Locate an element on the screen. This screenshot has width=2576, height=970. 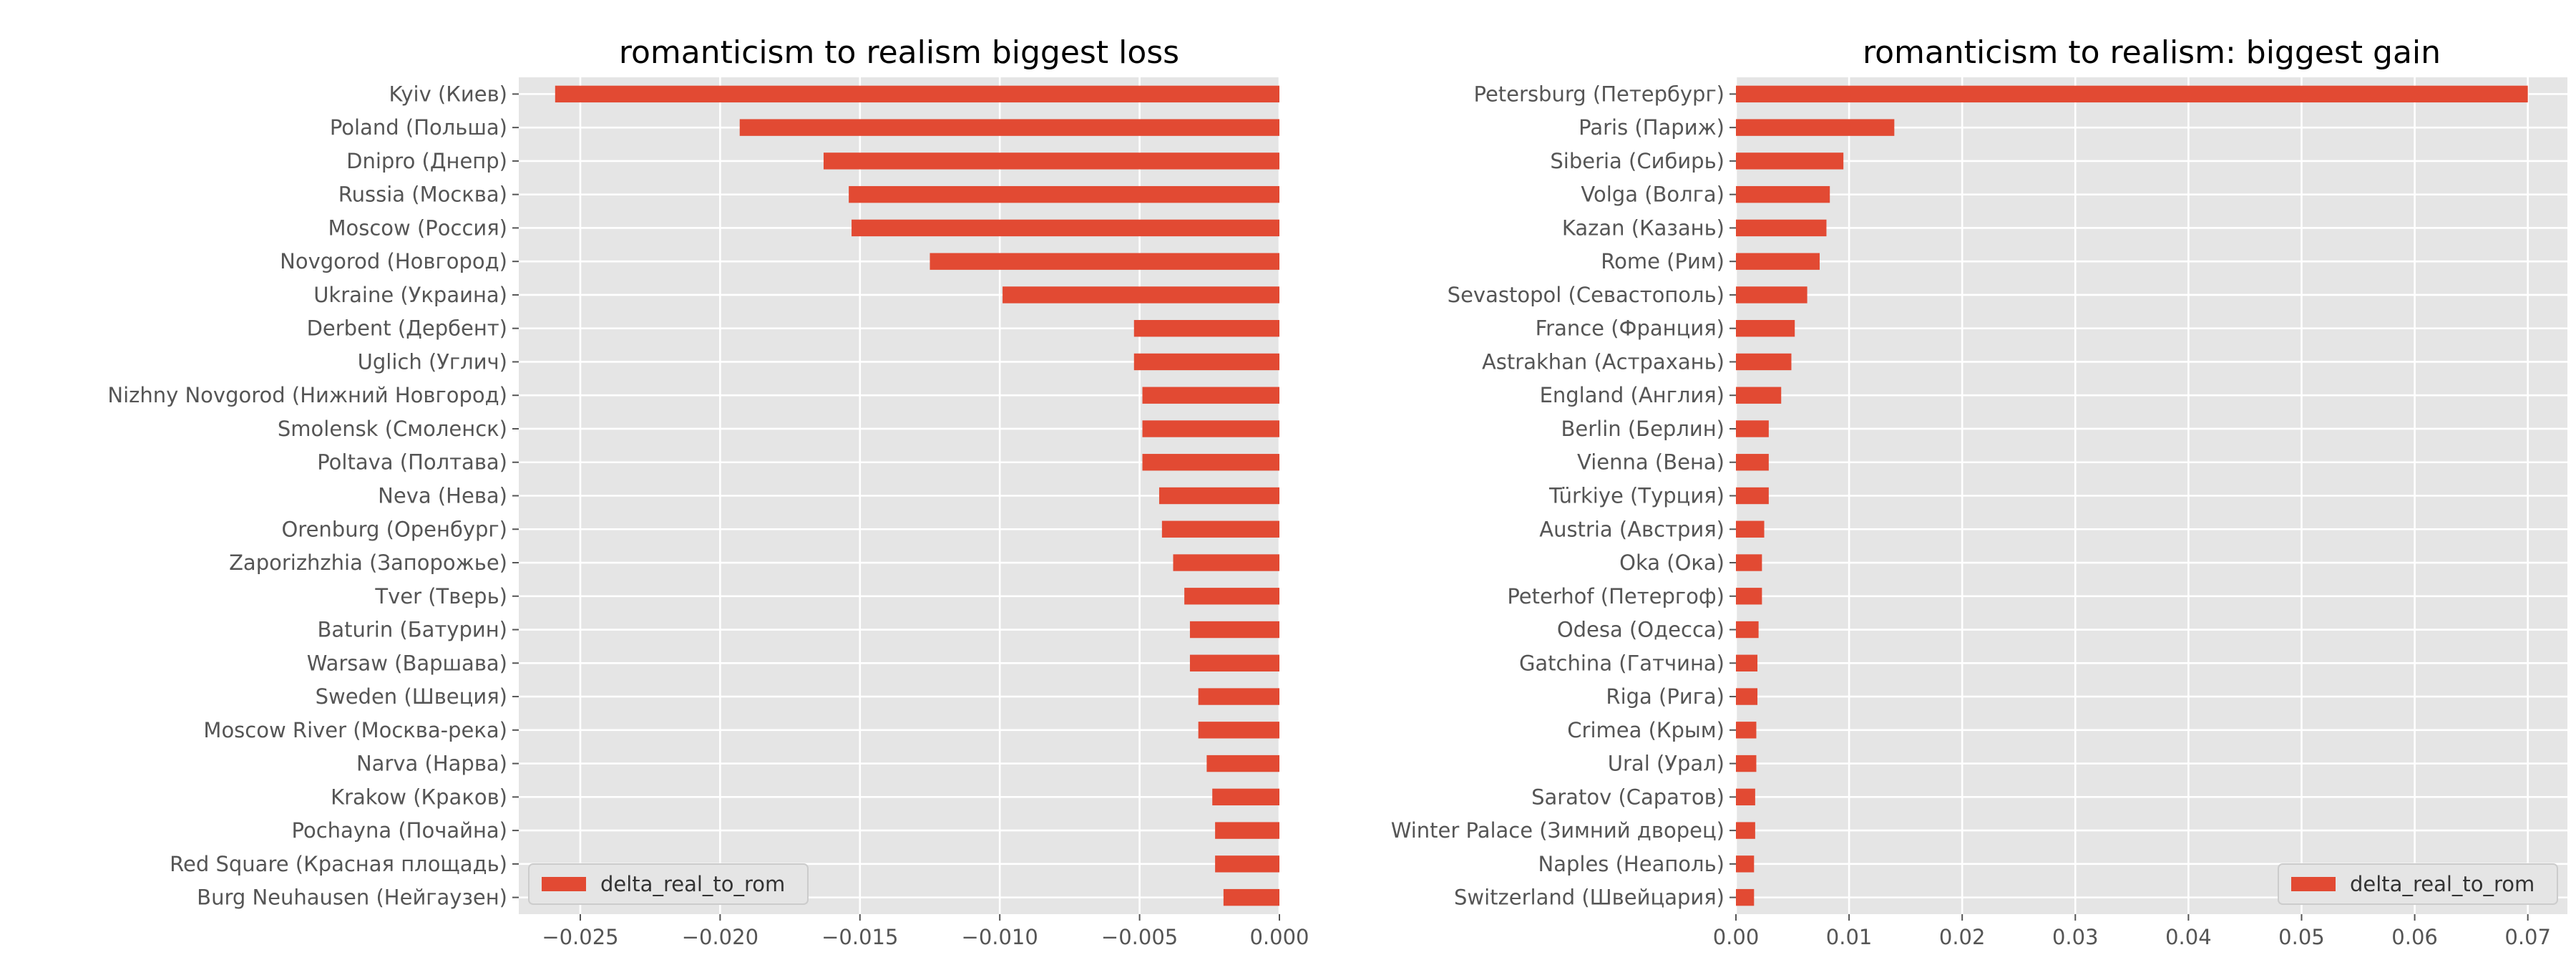
y-tick-label: Nizhny Novgorod (Нижний Новгород) is located at coordinates (307, 395).